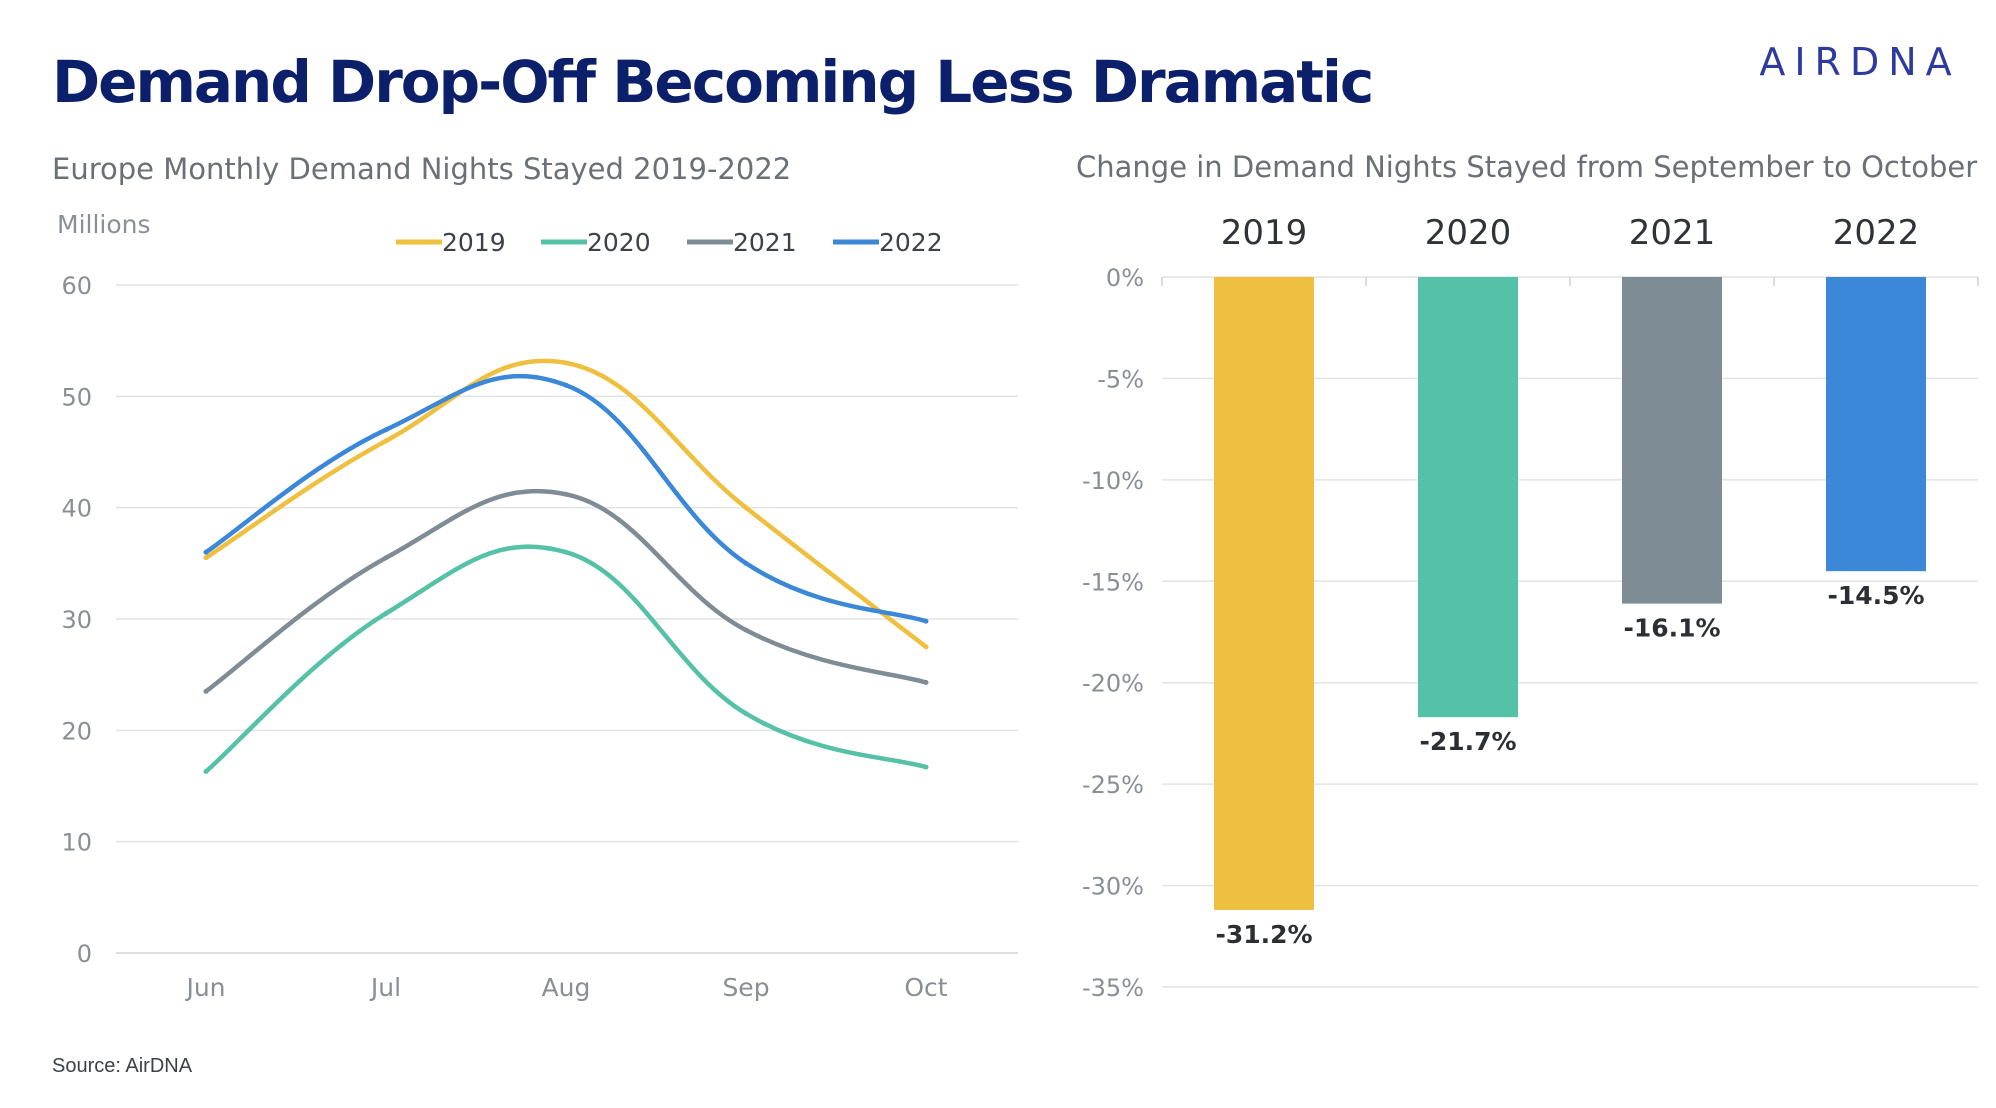 The height and width of the screenshot is (1108, 1996). What do you see at coordinates (1264, 593) in the screenshot?
I see `bar-2019` at bounding box center [1264, 593].